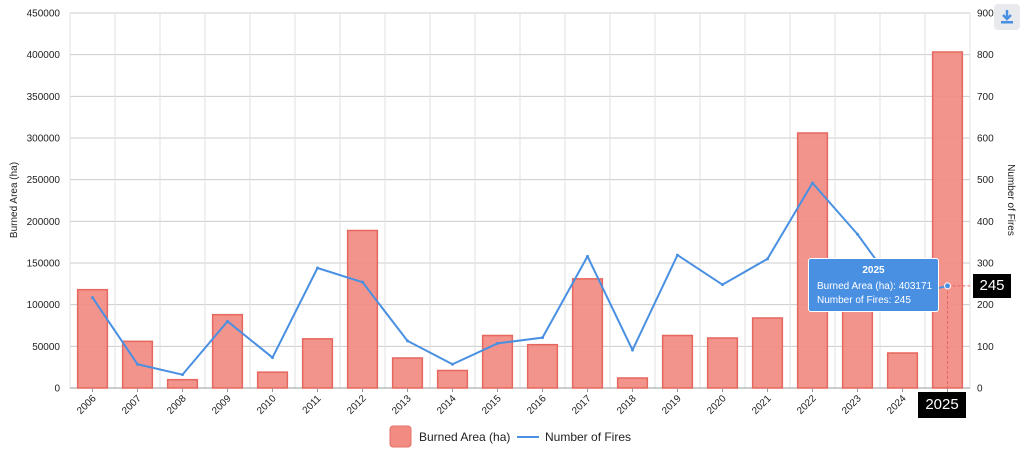 The width and height of the screenshot is (1024, 456). I want to click on bar-2024, so click(902, 370).